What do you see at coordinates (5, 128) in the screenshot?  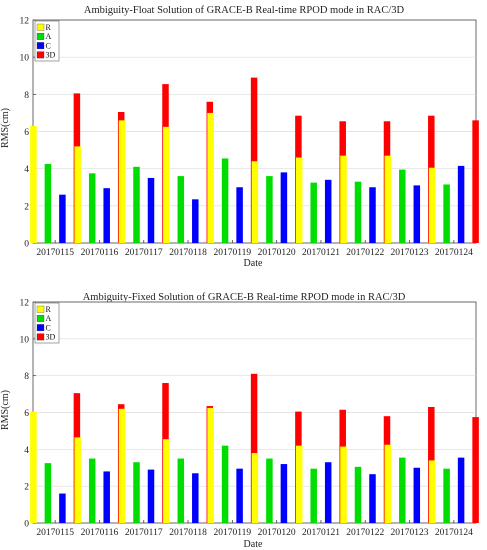 I see `y-axis-label: RMS(cm)` at bounding box center [5, 128].